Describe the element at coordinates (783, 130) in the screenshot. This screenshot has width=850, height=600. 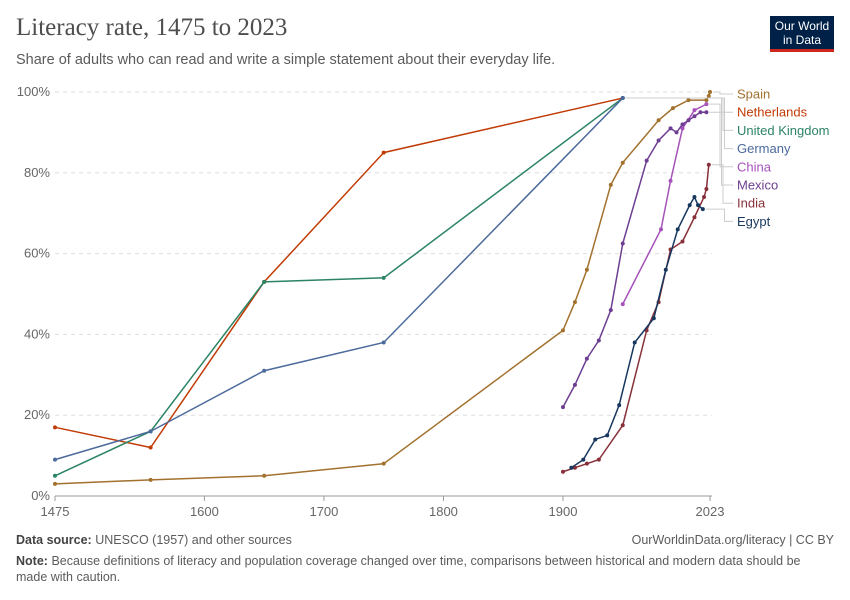
I see `legend-label: United Kingdom` at that location.